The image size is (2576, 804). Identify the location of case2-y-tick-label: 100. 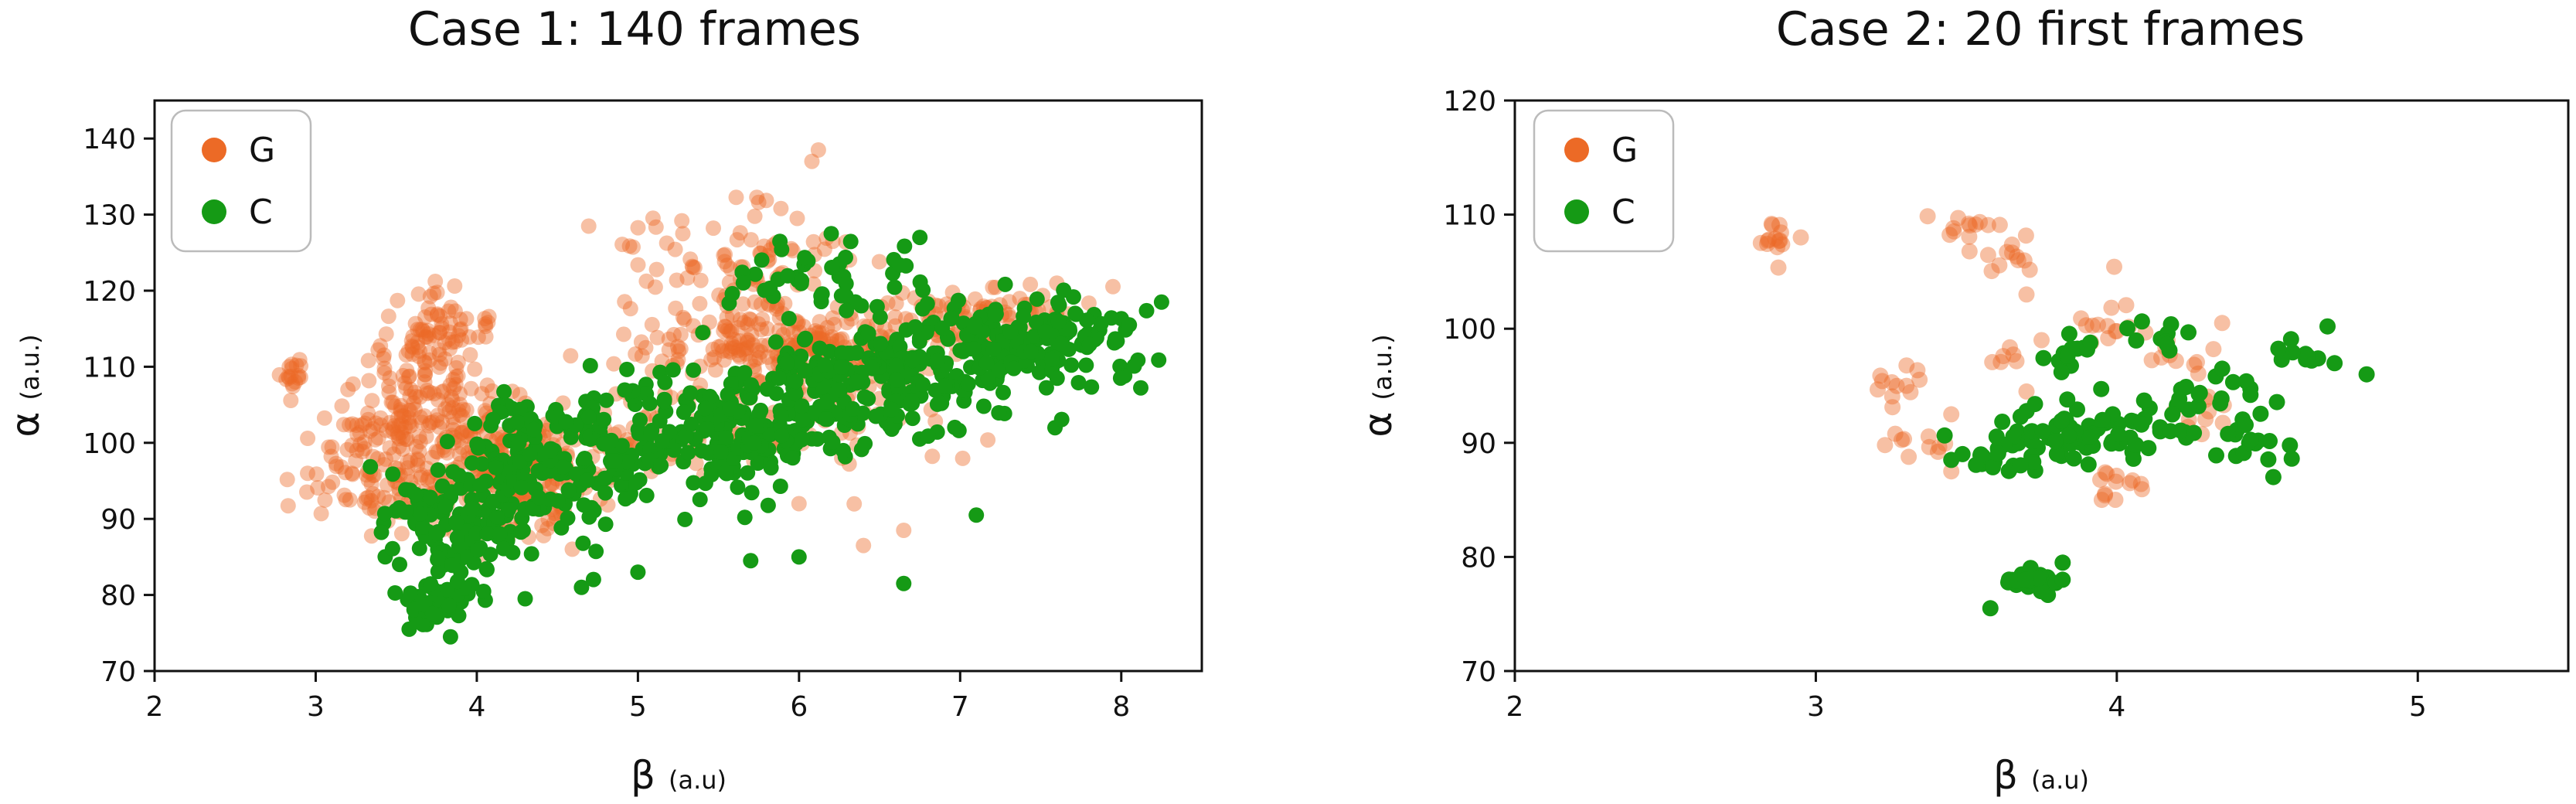
(1469, 330).